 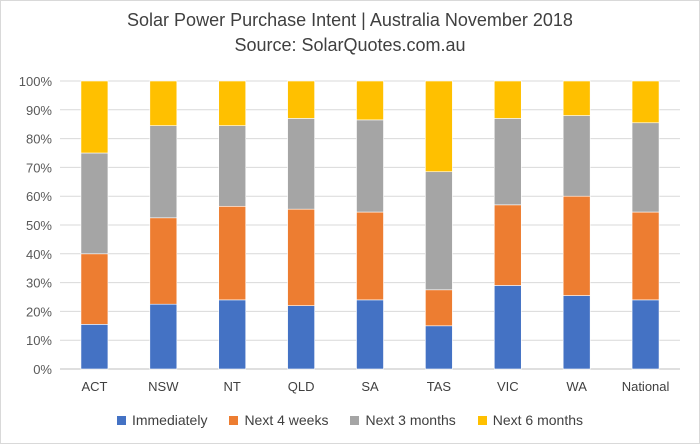 I want to click on x-tick-label: NSW, so click(x=163, y=386).